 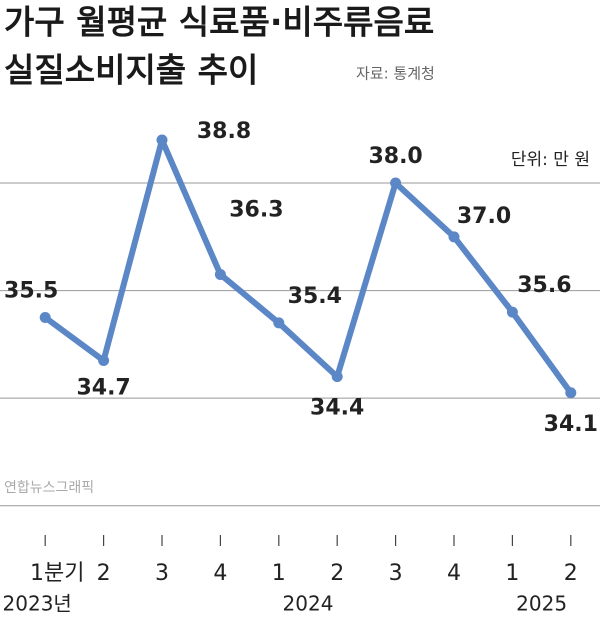 What do you see at coordinates (131, 70) in the screenshot?
I see `chart-title: 실질소비지출 추이` at bounding box center [131, 70].